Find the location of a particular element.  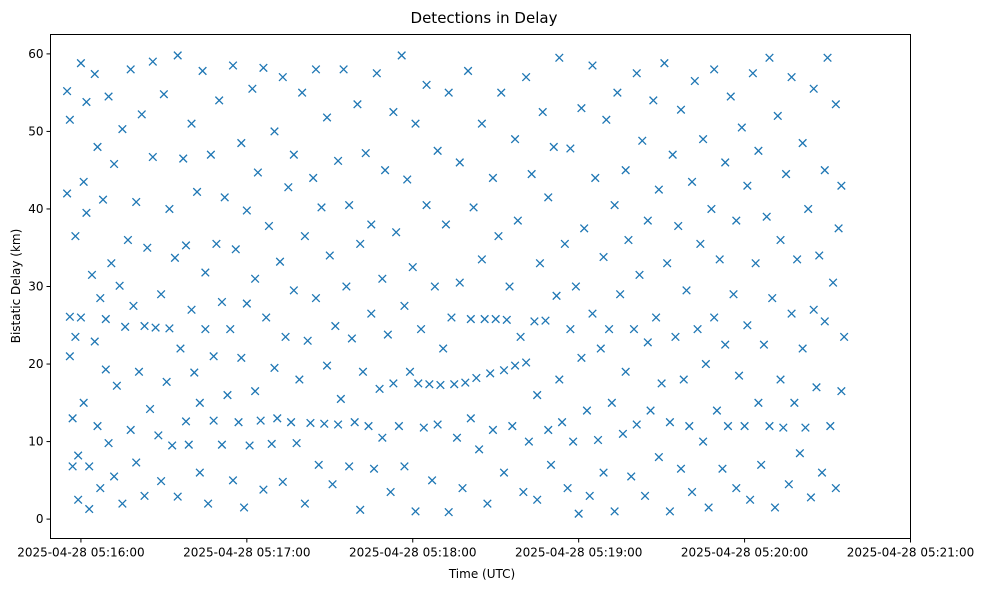

y-tick-label: 0 is located at coordinates (40, 519).